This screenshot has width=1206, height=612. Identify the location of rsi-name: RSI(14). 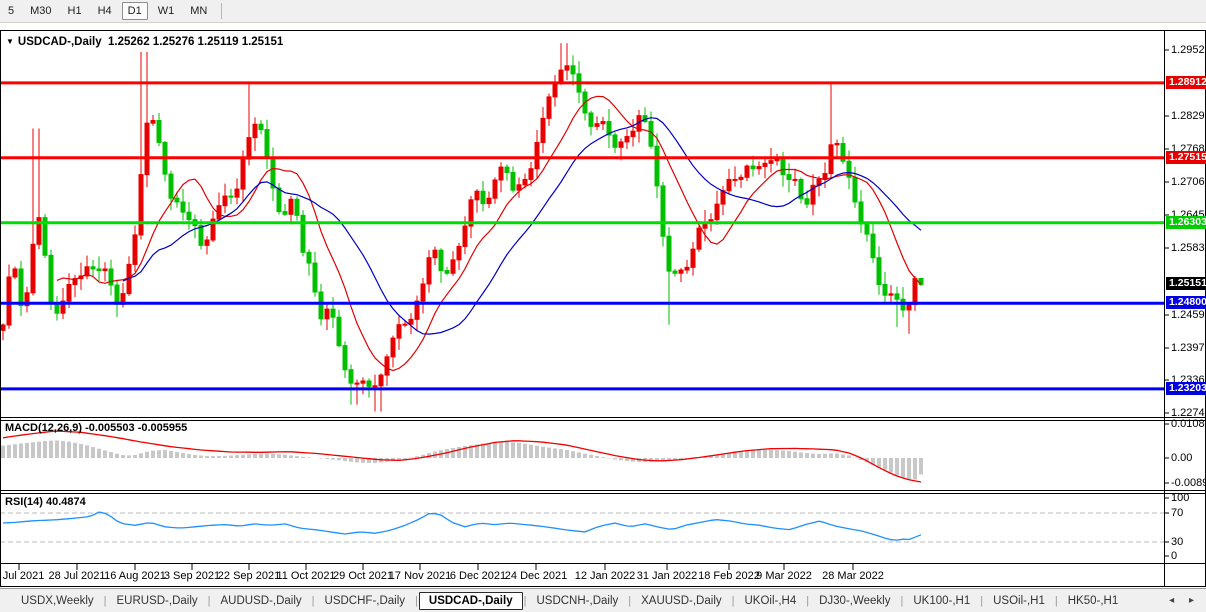
(24, 502).